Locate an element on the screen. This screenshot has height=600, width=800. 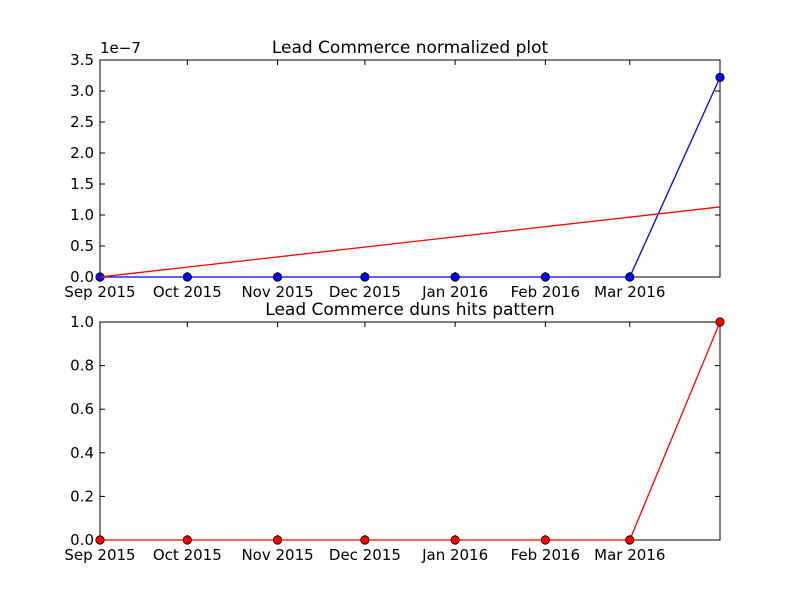
y-tick-label: 3.0 is located at coordinates (82, 91).